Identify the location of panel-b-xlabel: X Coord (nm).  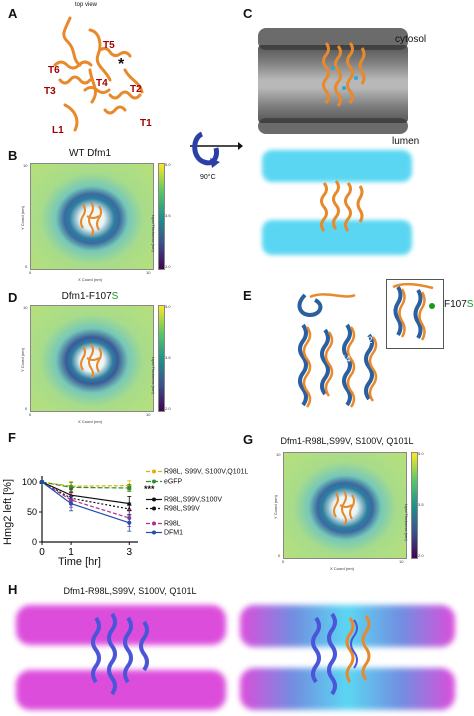
(90, 279).